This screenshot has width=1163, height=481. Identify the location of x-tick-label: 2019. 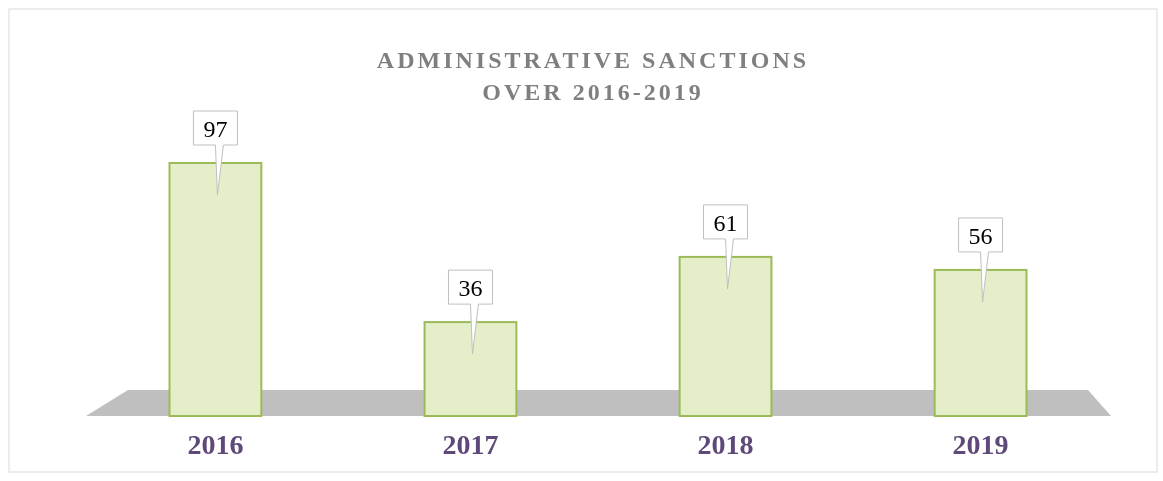
(980, 444).